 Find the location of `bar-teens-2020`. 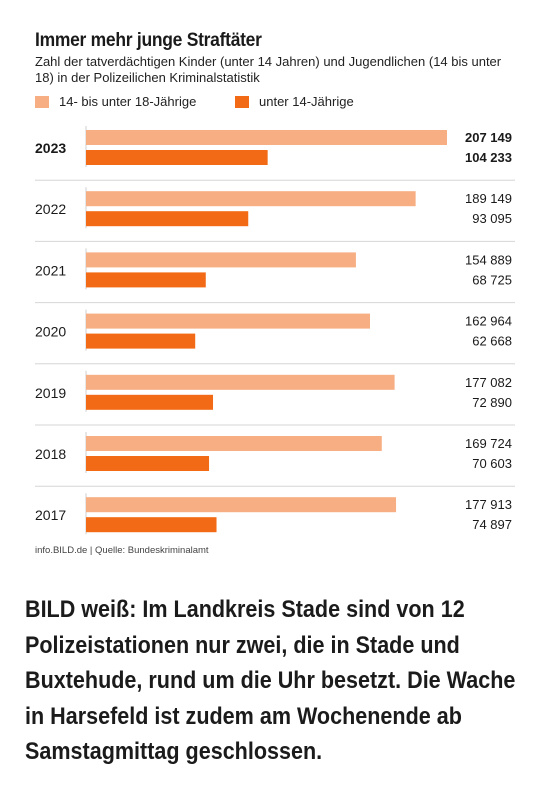

bar-teens-2020 is located at coordinates (228, 321).